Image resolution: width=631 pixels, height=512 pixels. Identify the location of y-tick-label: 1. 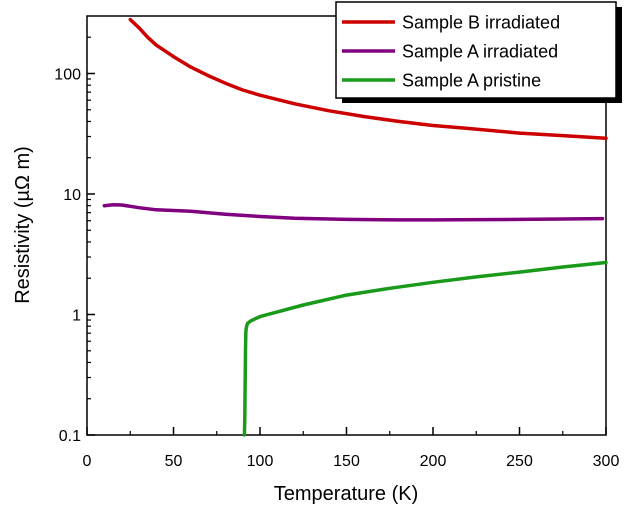
(76, 315).